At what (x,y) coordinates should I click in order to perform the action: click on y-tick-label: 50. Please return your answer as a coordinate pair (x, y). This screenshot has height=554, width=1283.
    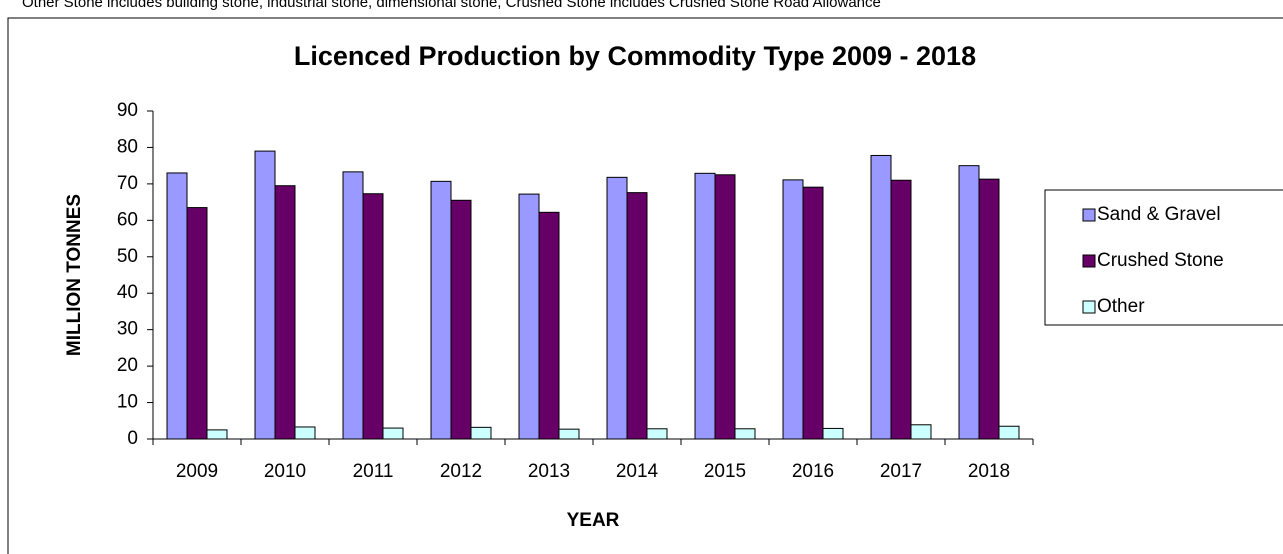
    Looking at the image, I should click on (127, 256).